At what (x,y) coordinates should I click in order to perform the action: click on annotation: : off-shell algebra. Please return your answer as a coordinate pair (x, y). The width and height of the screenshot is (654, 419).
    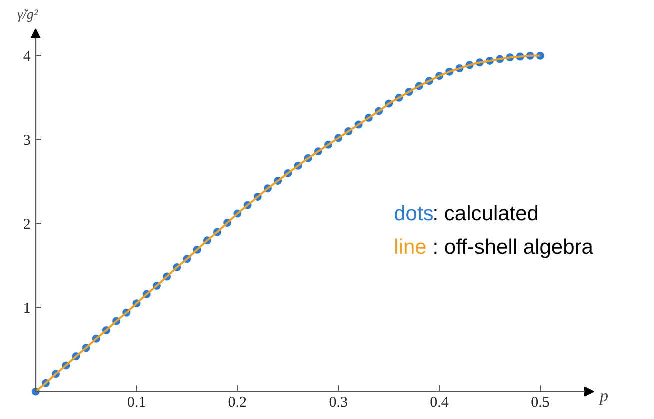
    Looking at the image, I should click on (513, 247).